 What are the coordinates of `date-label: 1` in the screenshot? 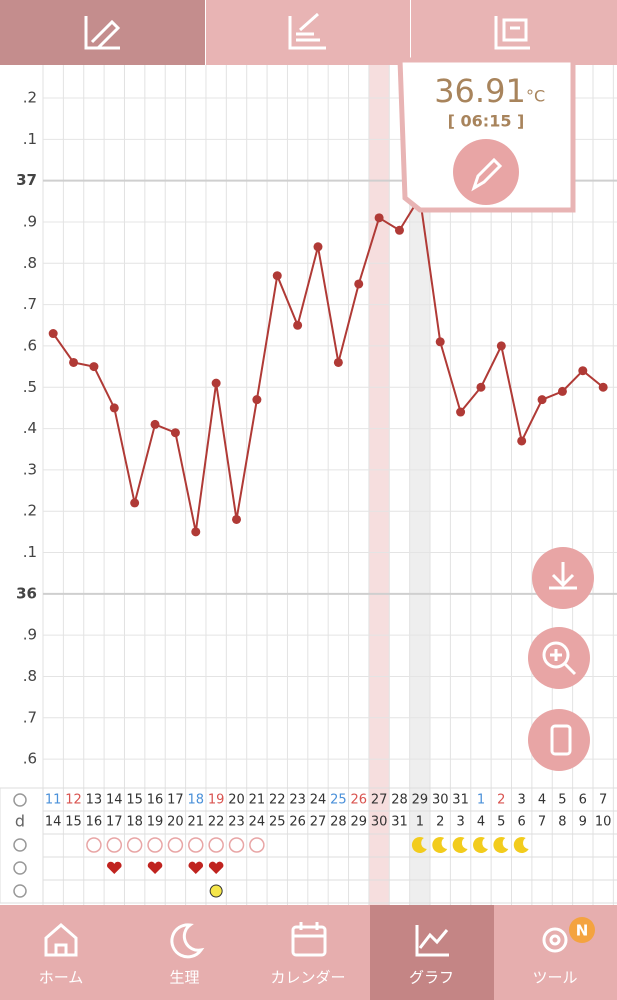 It's located at (481, 800).